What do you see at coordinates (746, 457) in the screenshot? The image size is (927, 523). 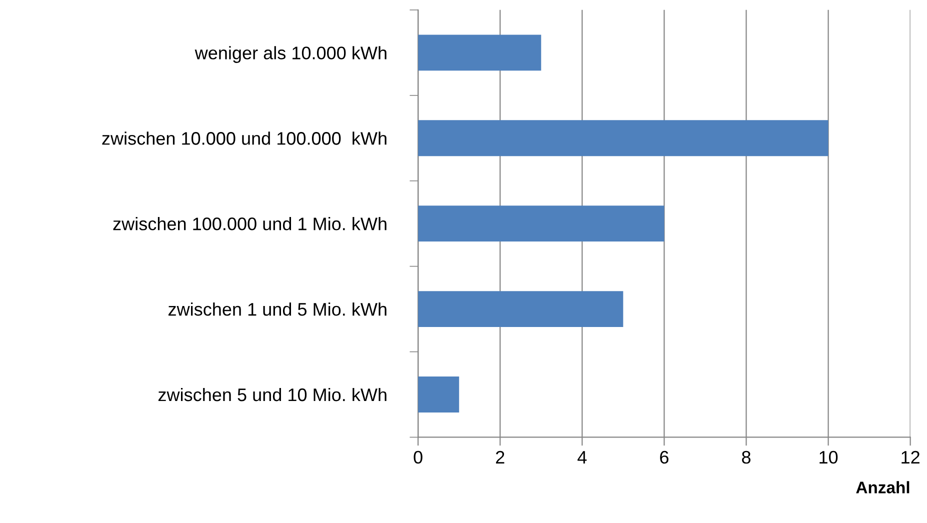 I see `x-tick-label: 8` at bounding box center [746, 457].